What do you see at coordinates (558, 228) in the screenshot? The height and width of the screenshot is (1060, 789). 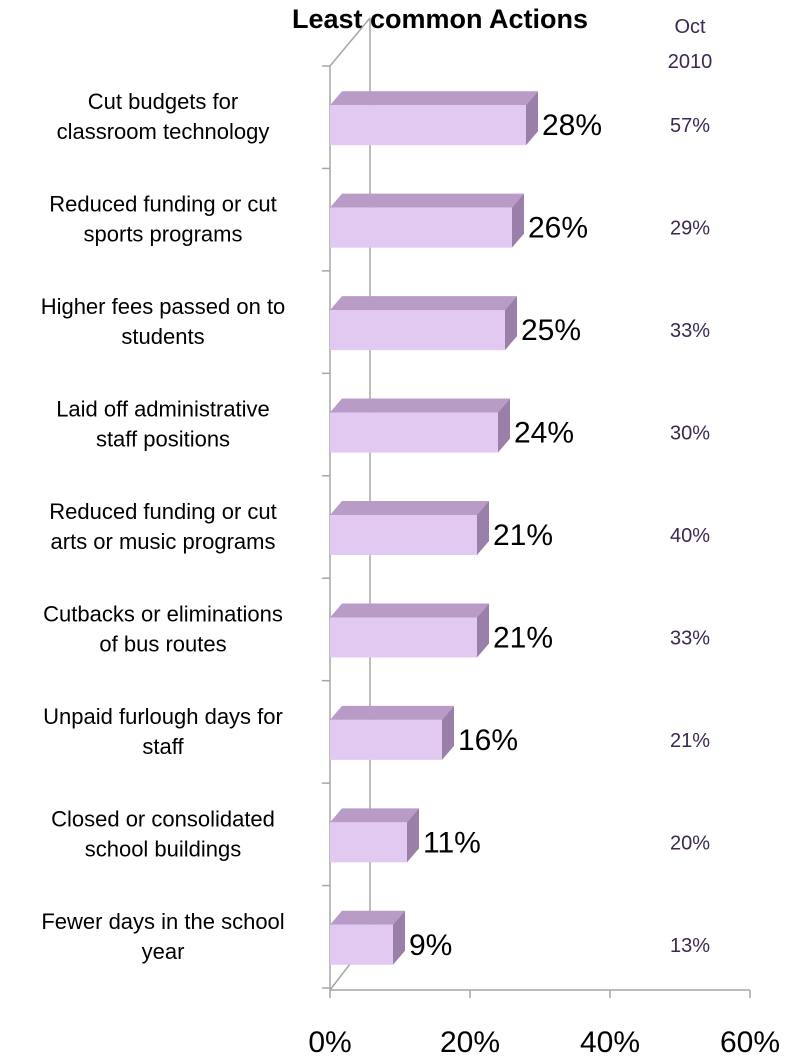 I see `bar-value-label: 26%` at bounding box center [558, 228].